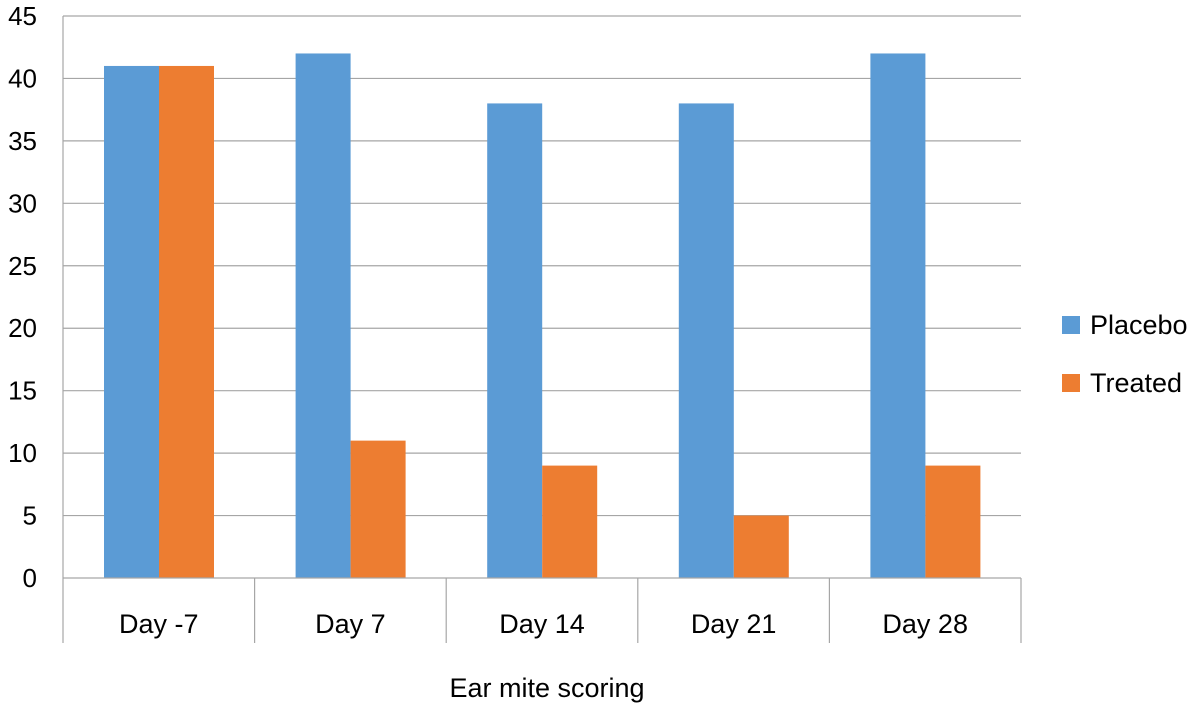 The image size is (1200, 713). What do you see at coordinates (925, 624) in the screenshot?
I see `x-tick-label: Day 28` at bounding box center [925, 624].